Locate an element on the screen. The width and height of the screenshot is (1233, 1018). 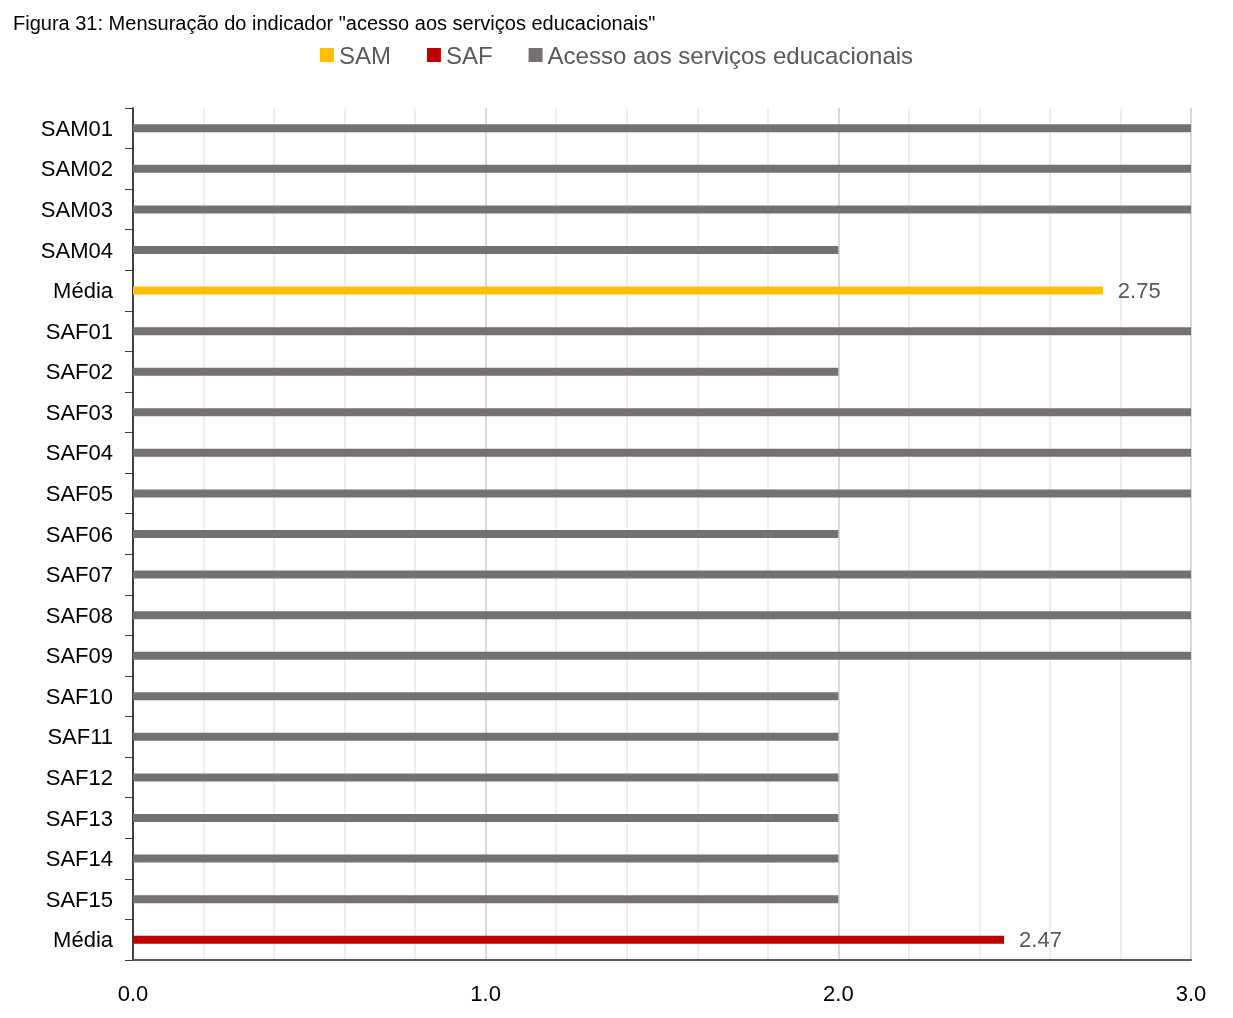
y-tick-label: SAF11 is located at coordinates (80, 737).